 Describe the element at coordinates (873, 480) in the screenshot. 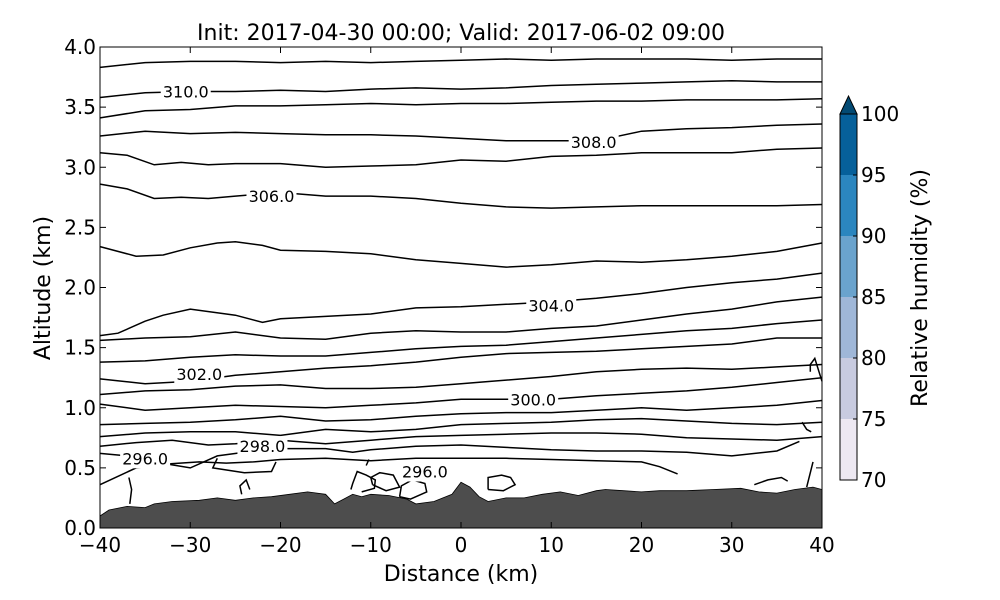

I see `colorbar-tick-label: 70` at that location.